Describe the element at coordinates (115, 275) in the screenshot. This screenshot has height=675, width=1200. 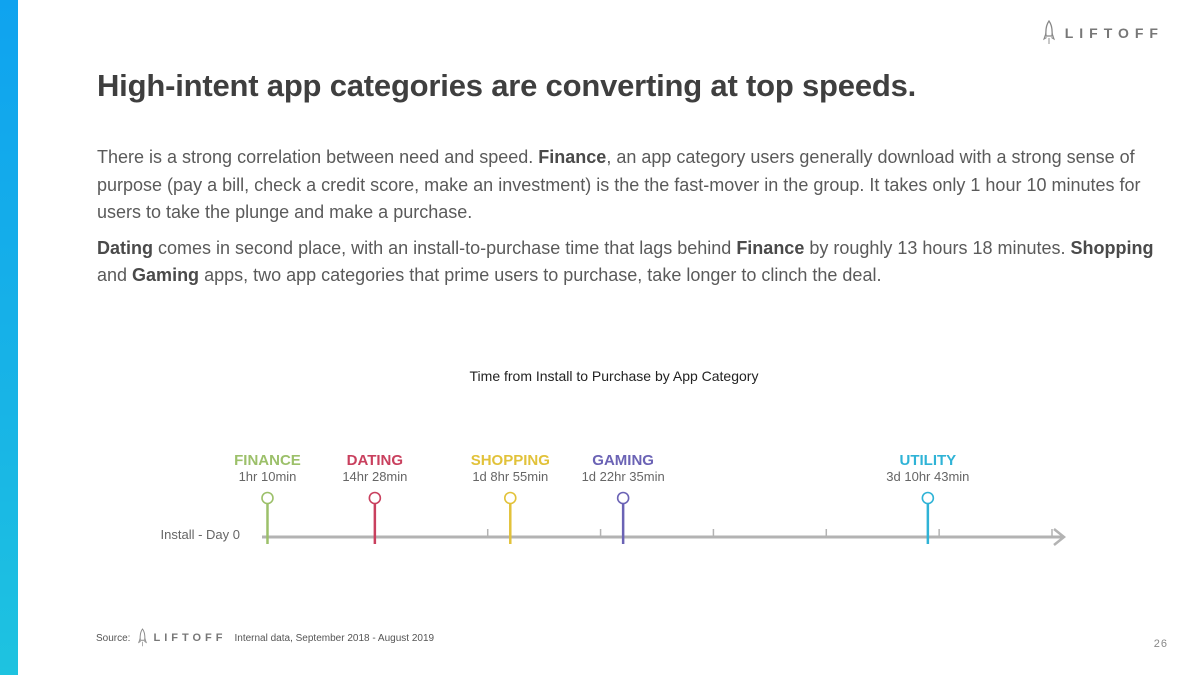
I see `text: and` at that location.